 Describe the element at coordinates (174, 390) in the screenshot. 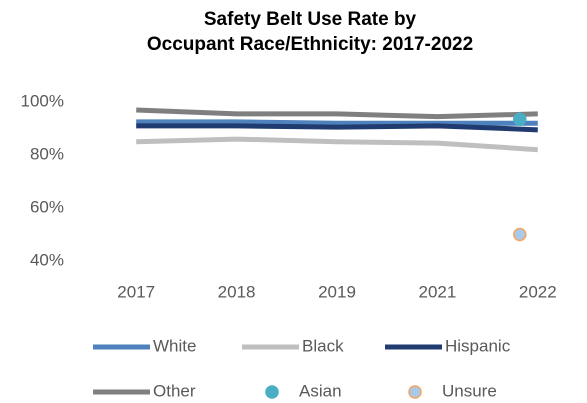

I see `legend-label: Other` at that location.